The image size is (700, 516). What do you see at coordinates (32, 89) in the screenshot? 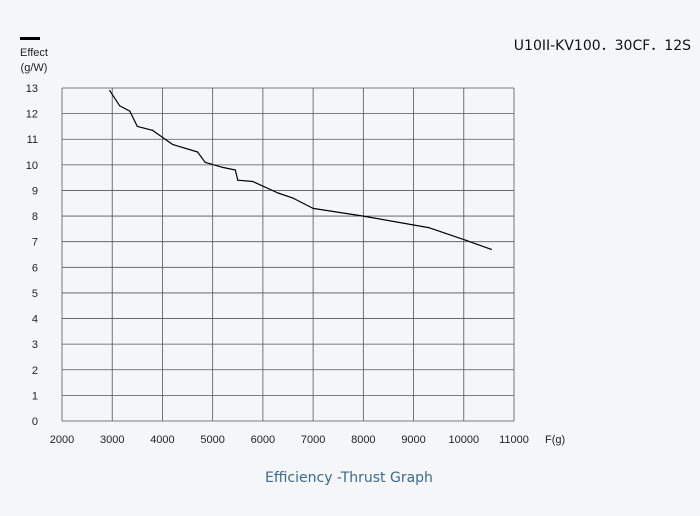
I see `y-tick-label-13: 13` at bounding box center [32, 89].